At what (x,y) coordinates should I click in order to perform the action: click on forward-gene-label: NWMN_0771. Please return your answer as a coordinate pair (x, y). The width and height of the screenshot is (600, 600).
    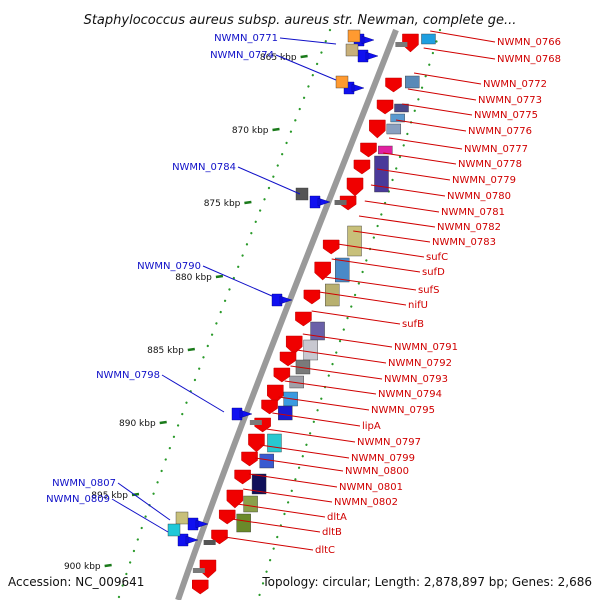
    Looking at the image, I should click on (246, 38).